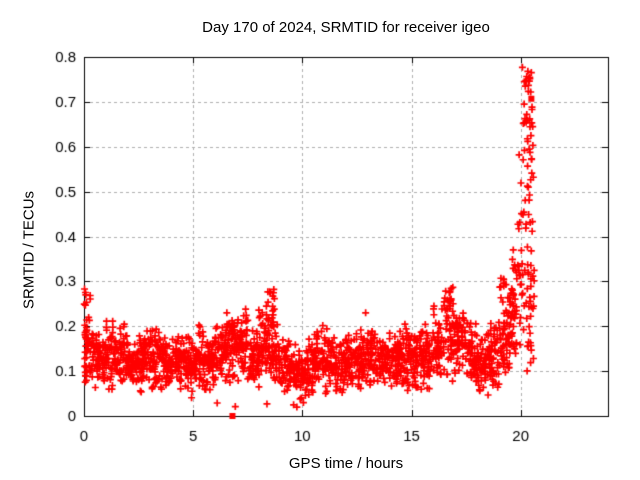  Describe the element at coordinates (346, 463) in the screenshot. I see `x-axis-label: GPS time / hours` at that location.